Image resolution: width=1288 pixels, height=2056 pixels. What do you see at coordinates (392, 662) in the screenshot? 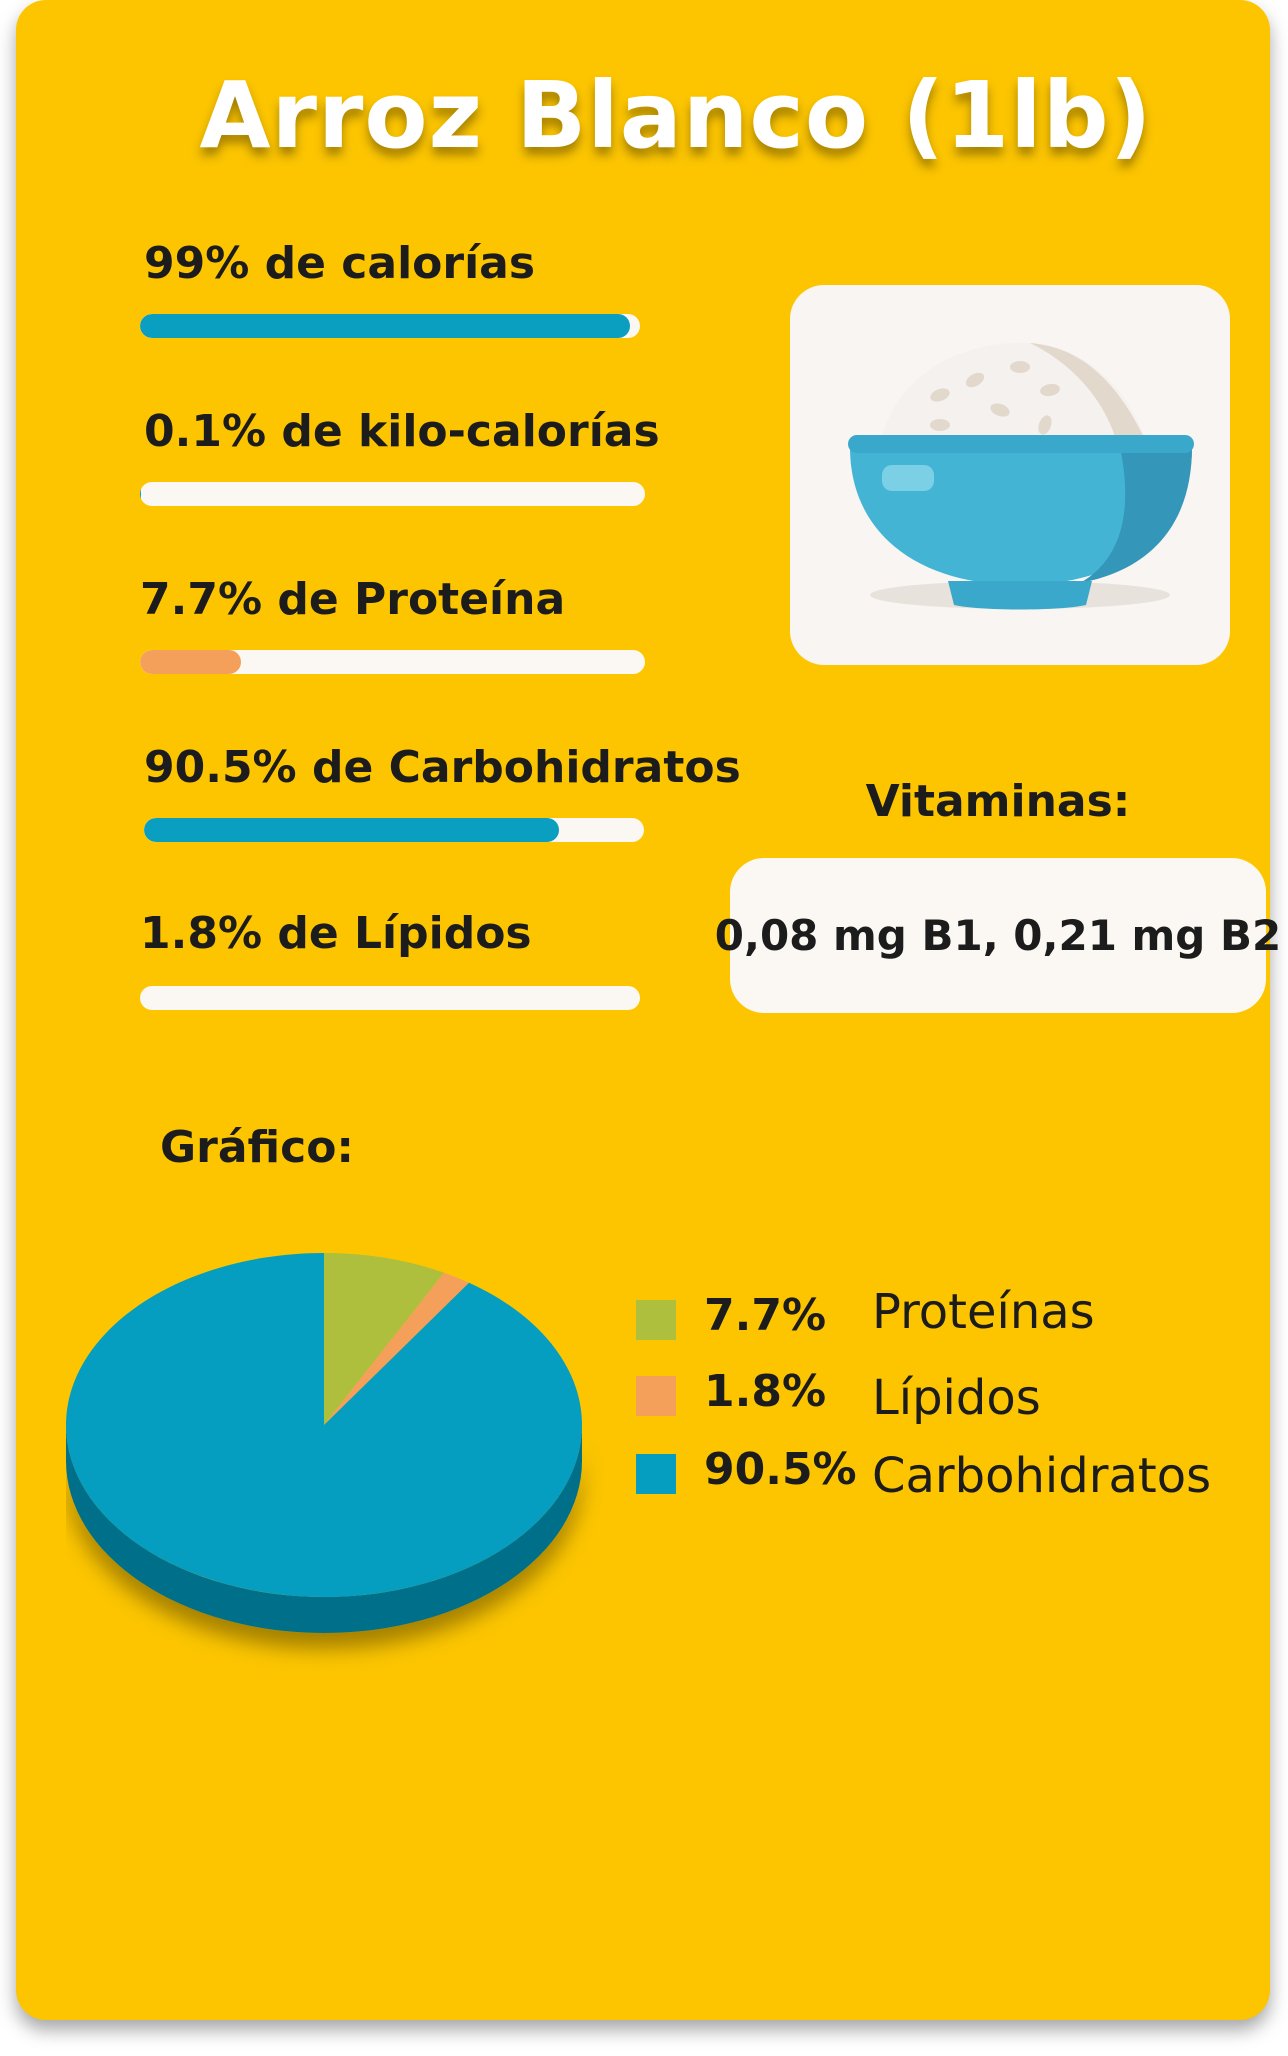
I see `progress-bar-protein` at bounding box center [392, 662].